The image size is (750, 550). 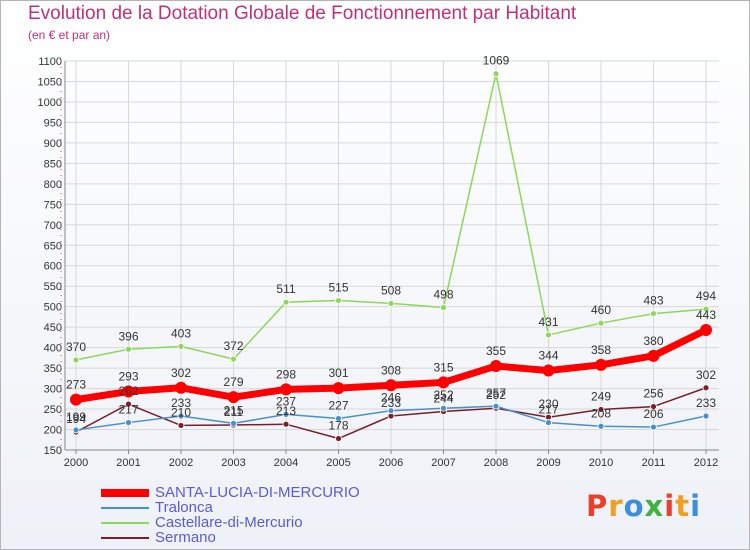 What do you see at coordinates (443, 367) in the screenshot?
I see `data-label: 315` at bounding box center [443, 367].